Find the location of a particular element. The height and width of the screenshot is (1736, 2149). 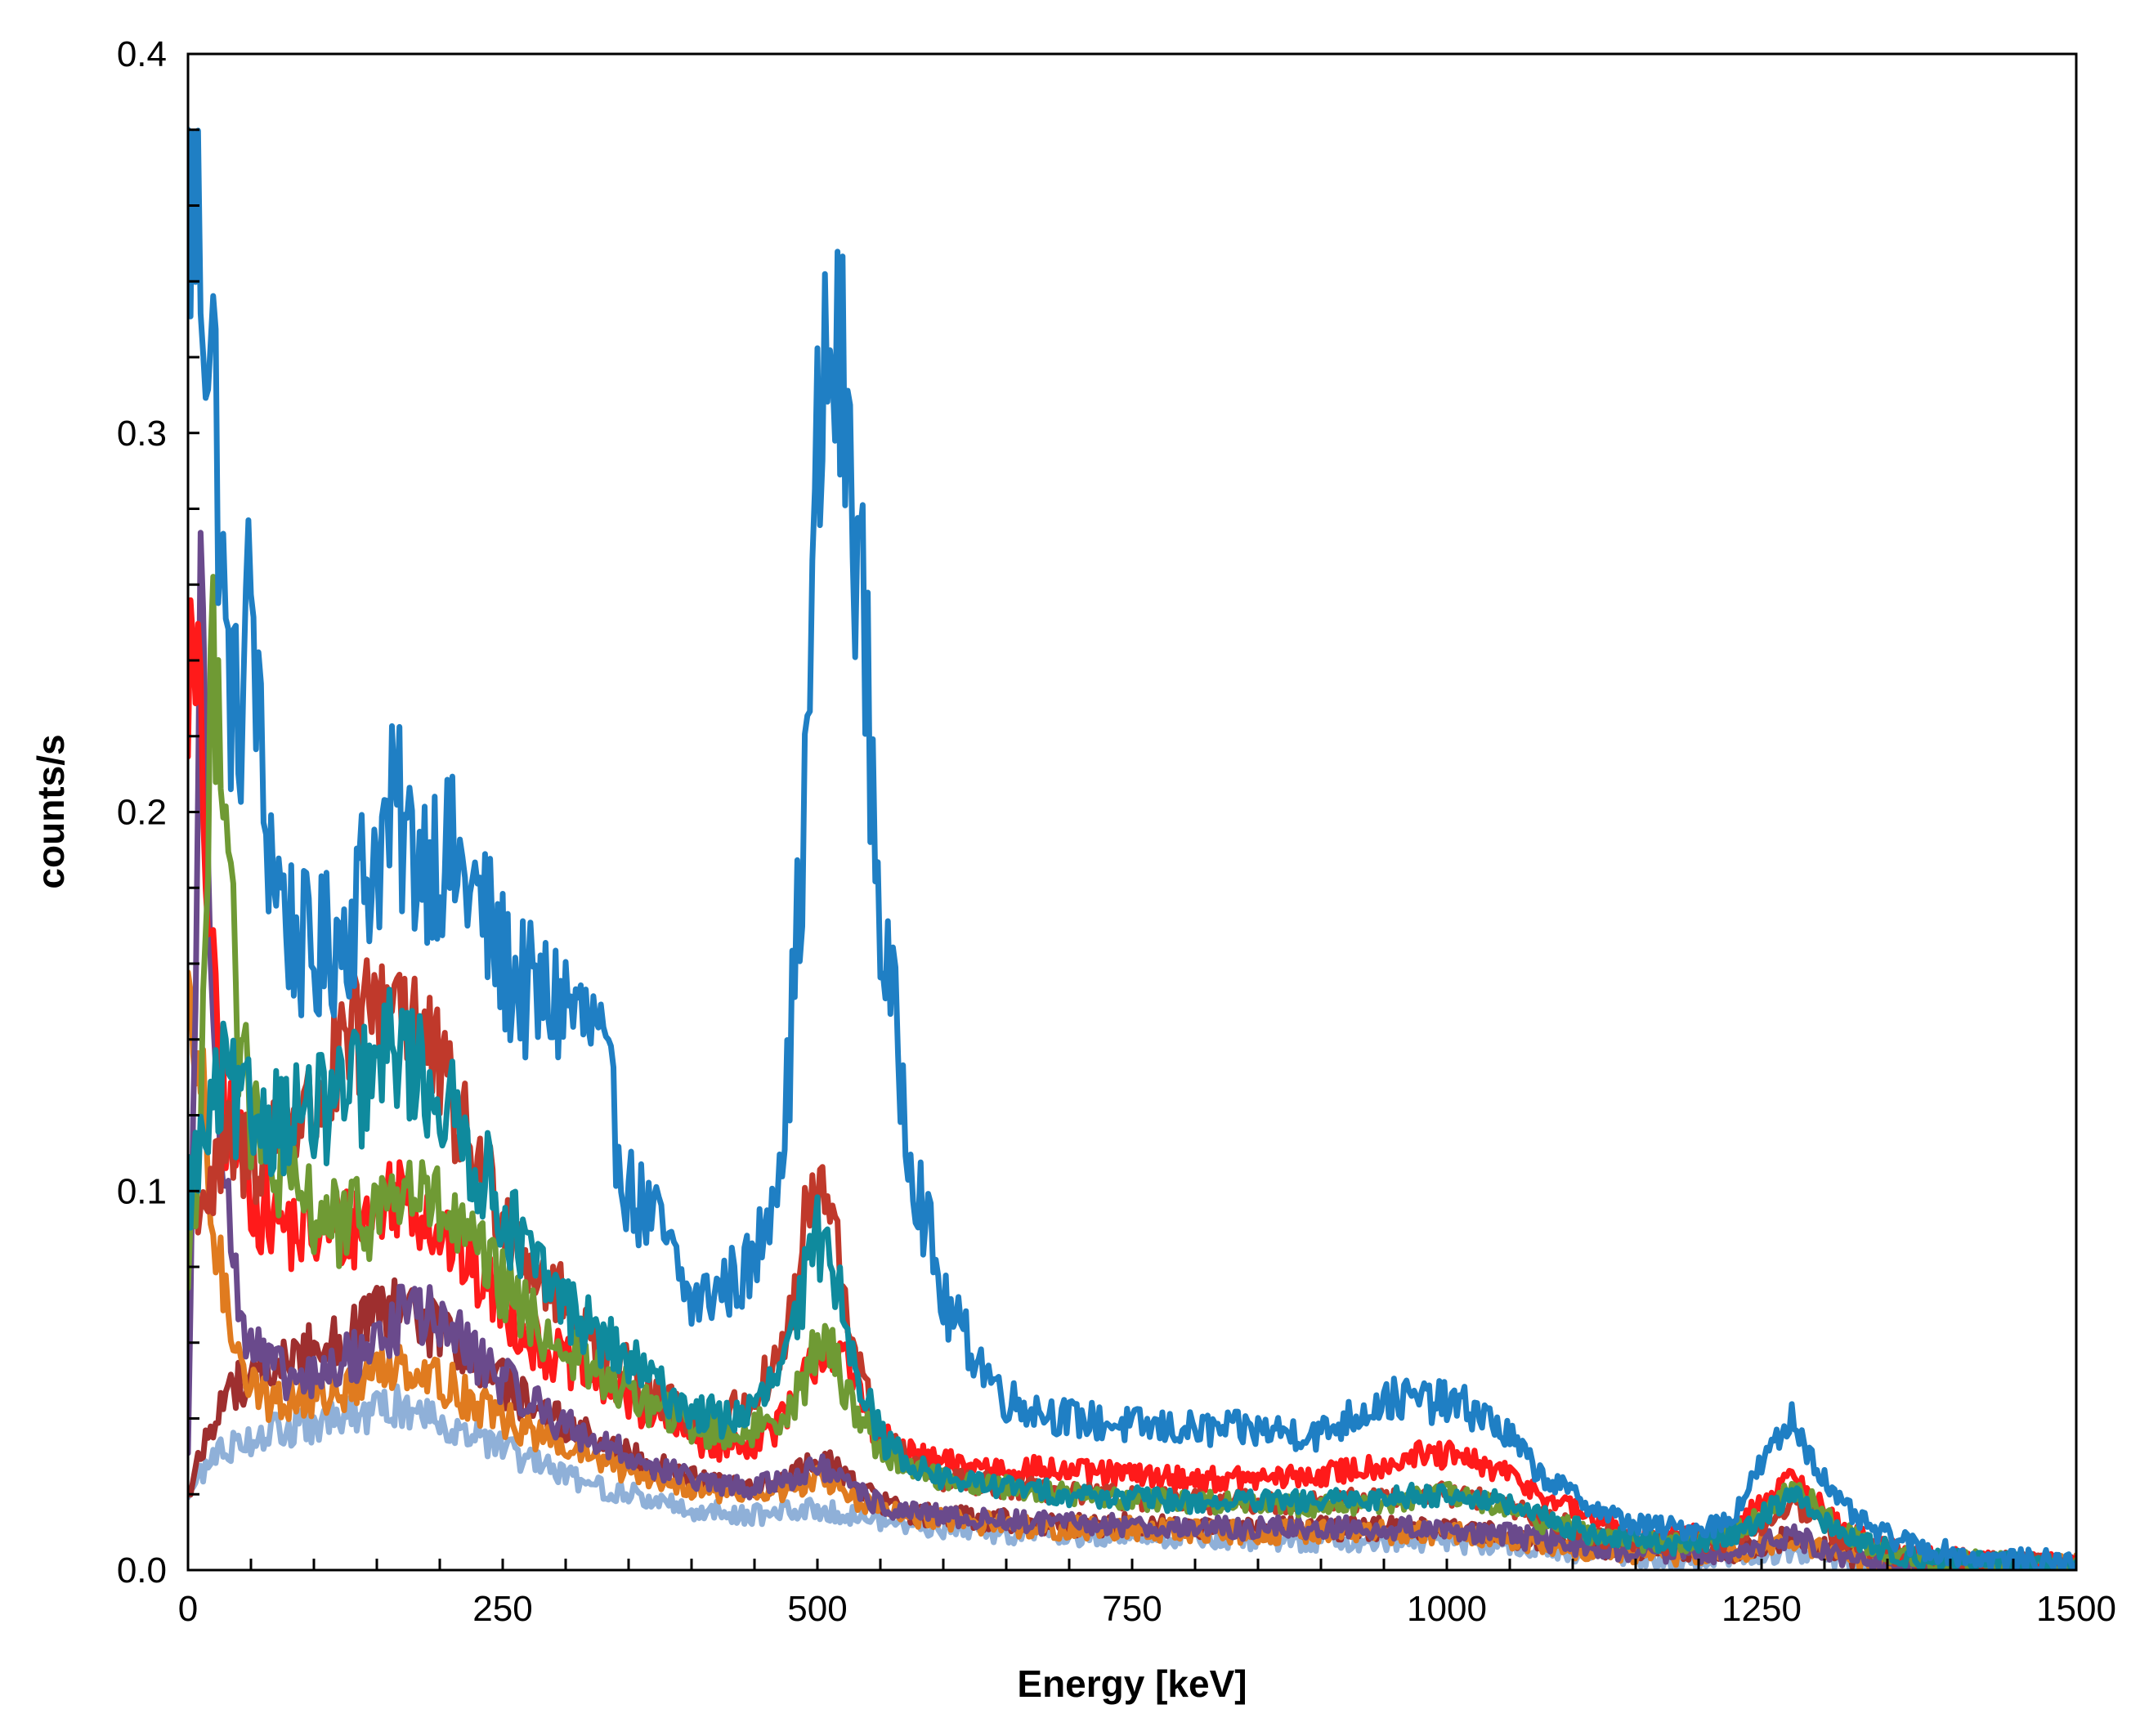

x-tick-labels: 0 250 500 750 1000 1250 1500 is located at coordinates (1147, 1609).